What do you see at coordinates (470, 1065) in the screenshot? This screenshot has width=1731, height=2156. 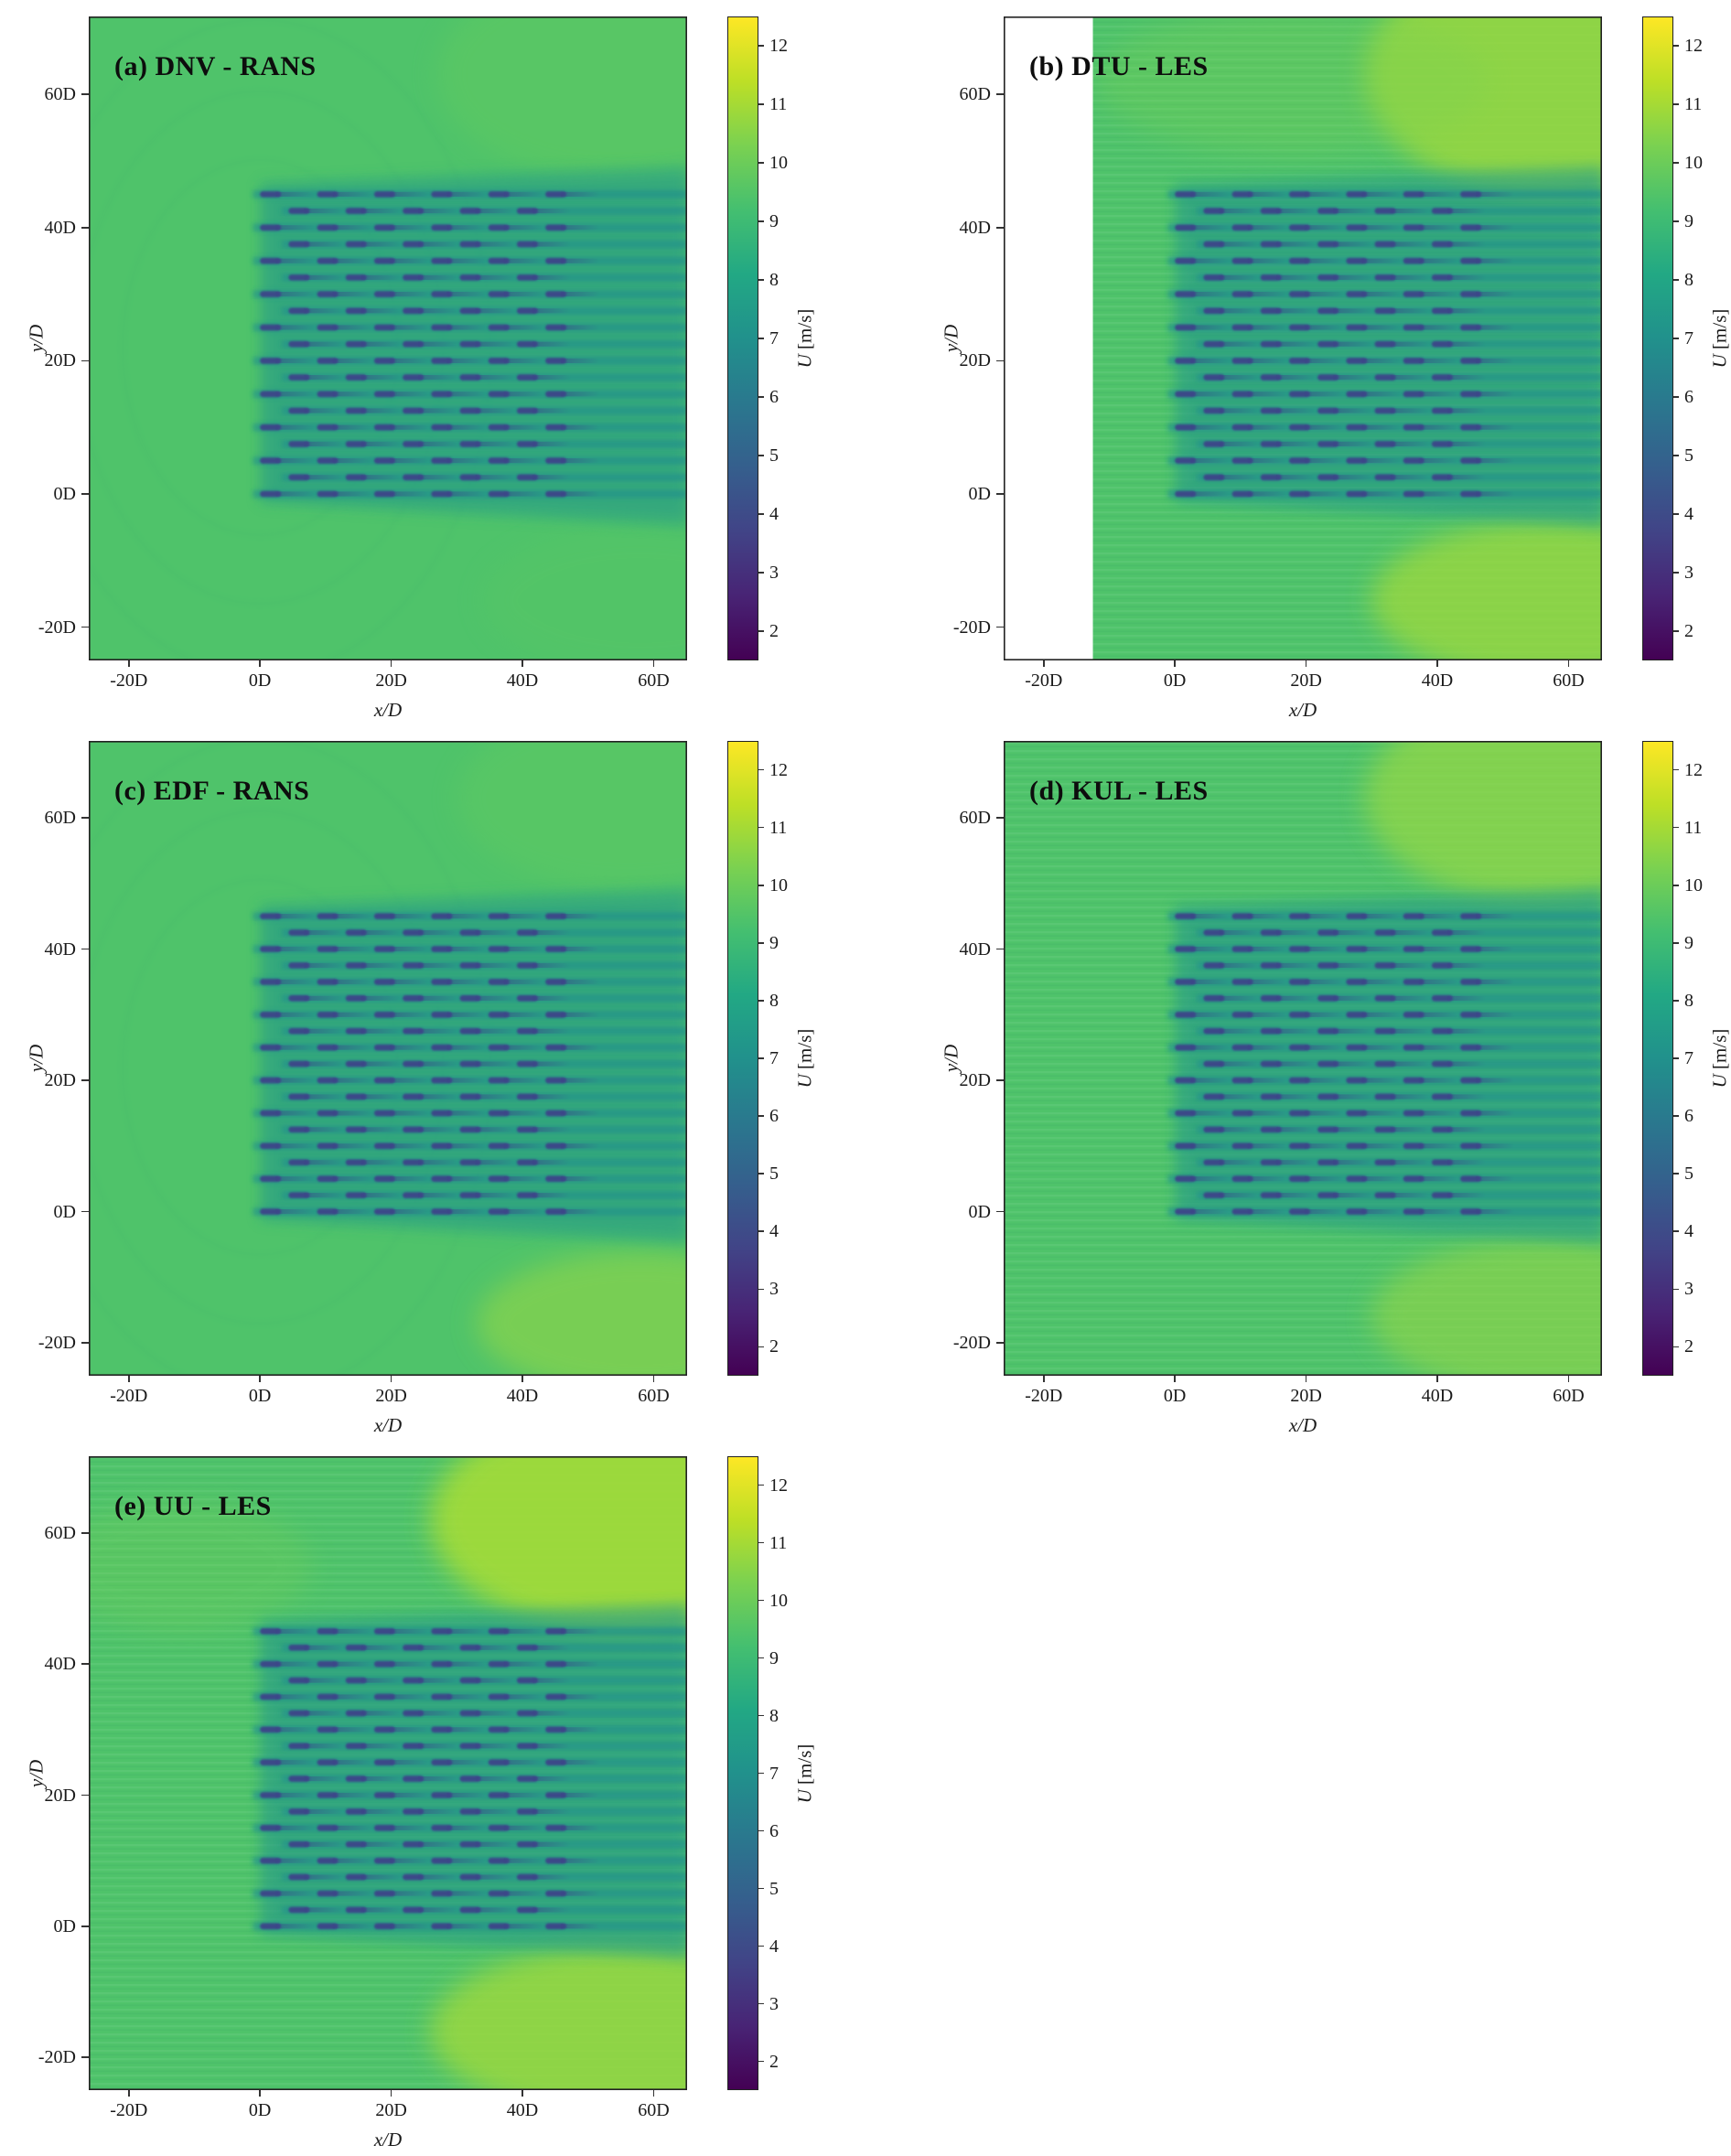 I see `turbine-wake-rows` at bounding box center [470, 1065].